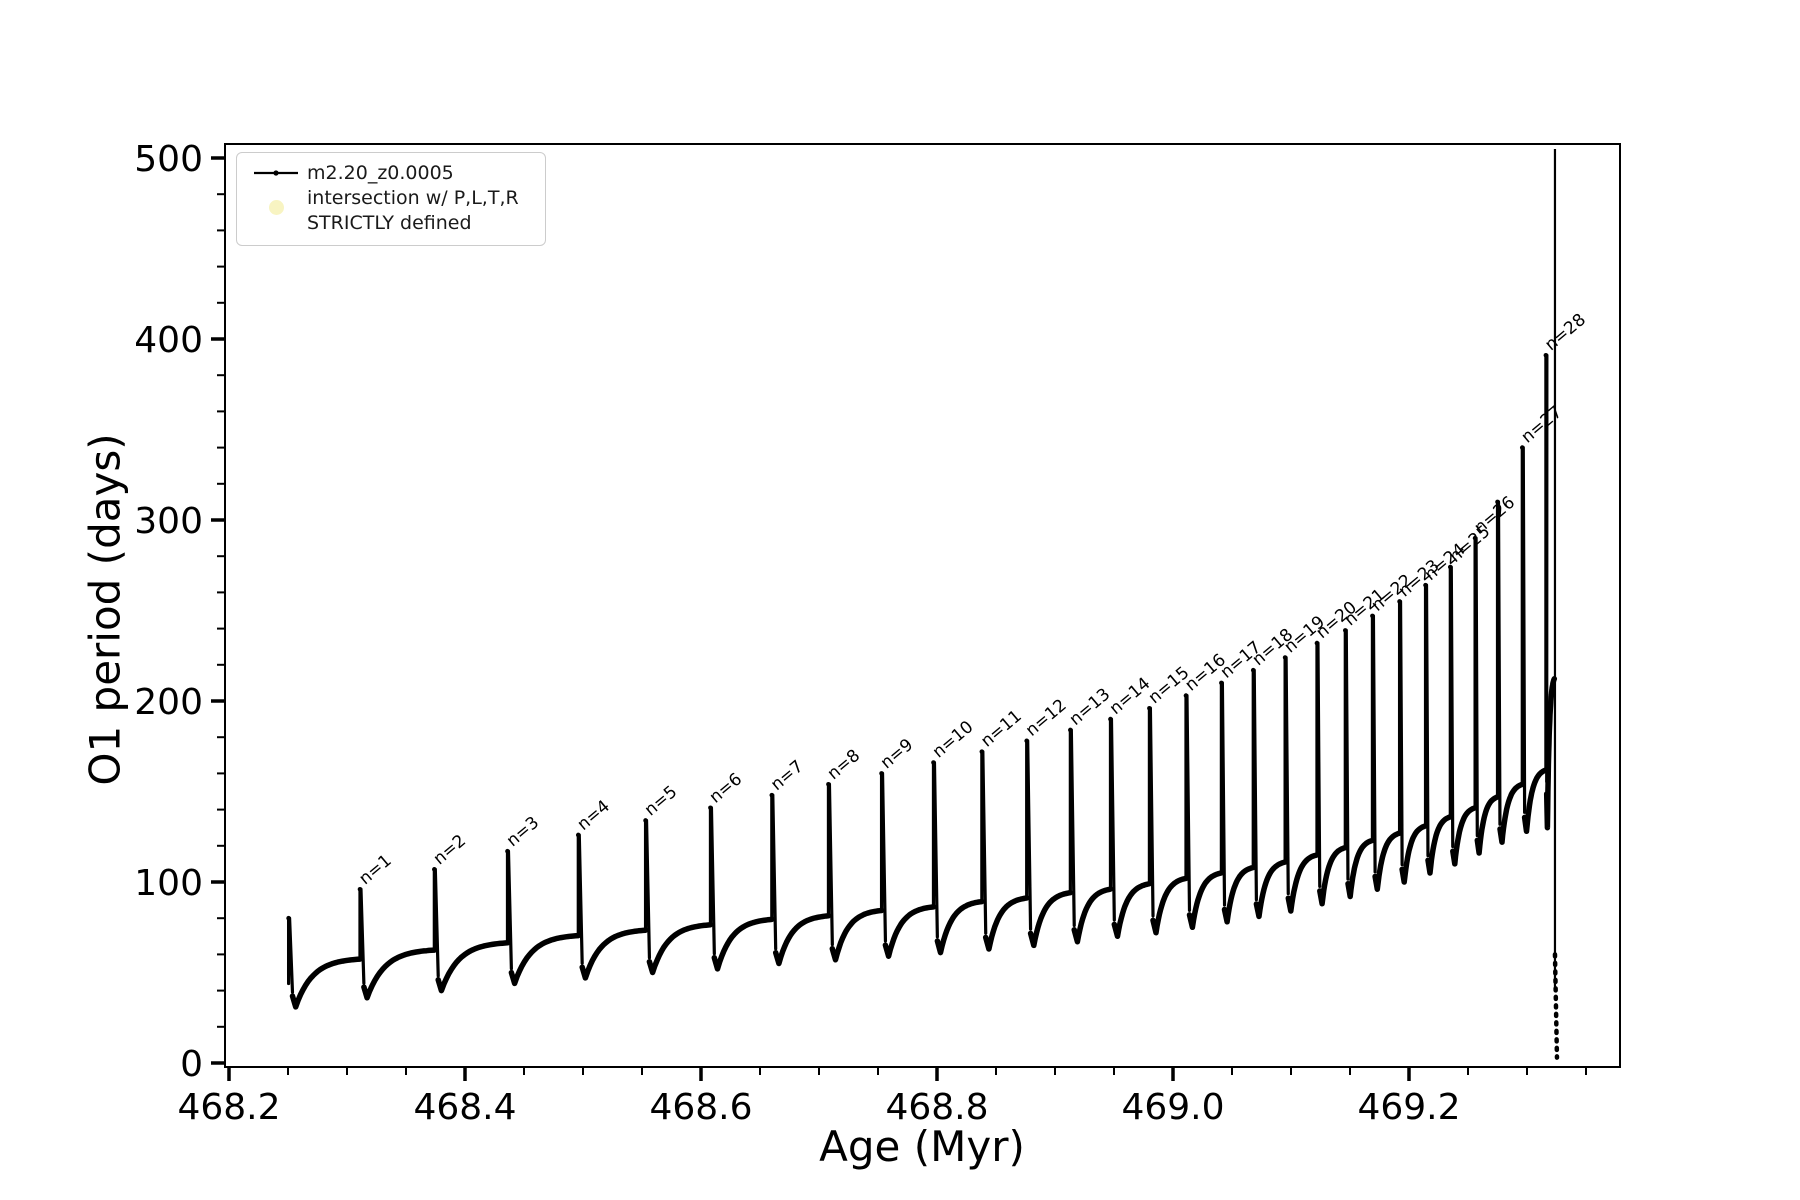  Describe the element at coordinates (1001, 728) in the screenshot. I see `pulse-label: n=11` at that location.